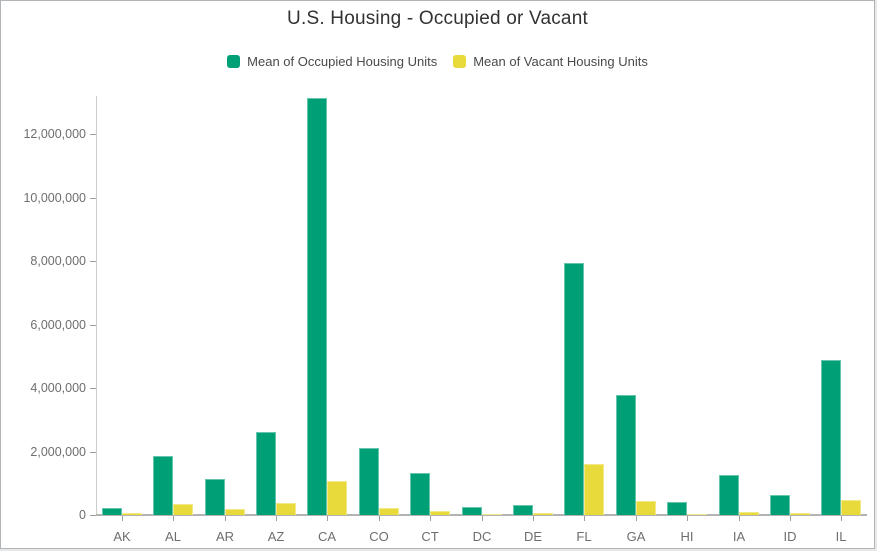 This screenshot has height=551, width=877. I want to click on y-axis-label: 4,000,000, so click(58, 388).